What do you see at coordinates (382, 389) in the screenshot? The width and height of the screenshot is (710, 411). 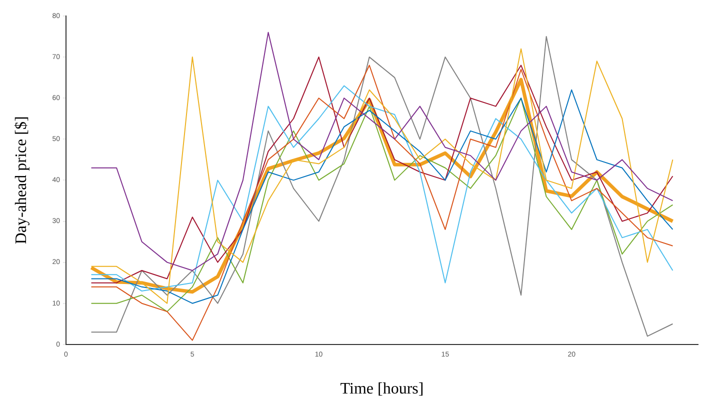 I see `x-axis-title: Time [hours]` at bounding box center [382, 389].